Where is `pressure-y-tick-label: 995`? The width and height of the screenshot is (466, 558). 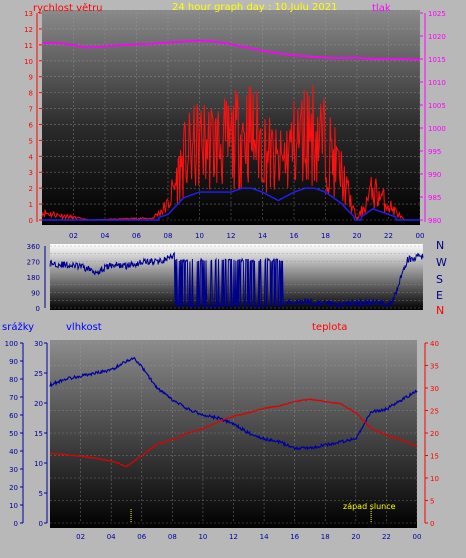 pressure-y-tick-label: 995 is located at coordinates (434, 152).